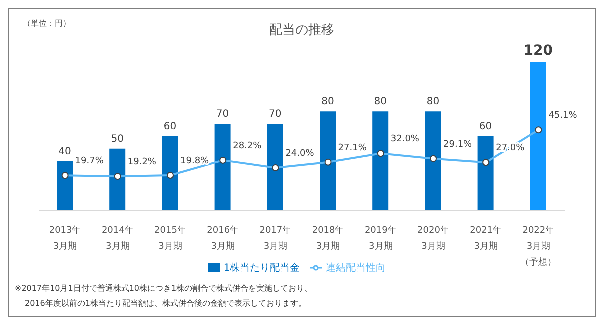 Image resolution: width=604 pixels, height=325 pixels. Describe the element at coordinates (563, 116) in the screenshot. I see `data-label: 45.1%` at that location.